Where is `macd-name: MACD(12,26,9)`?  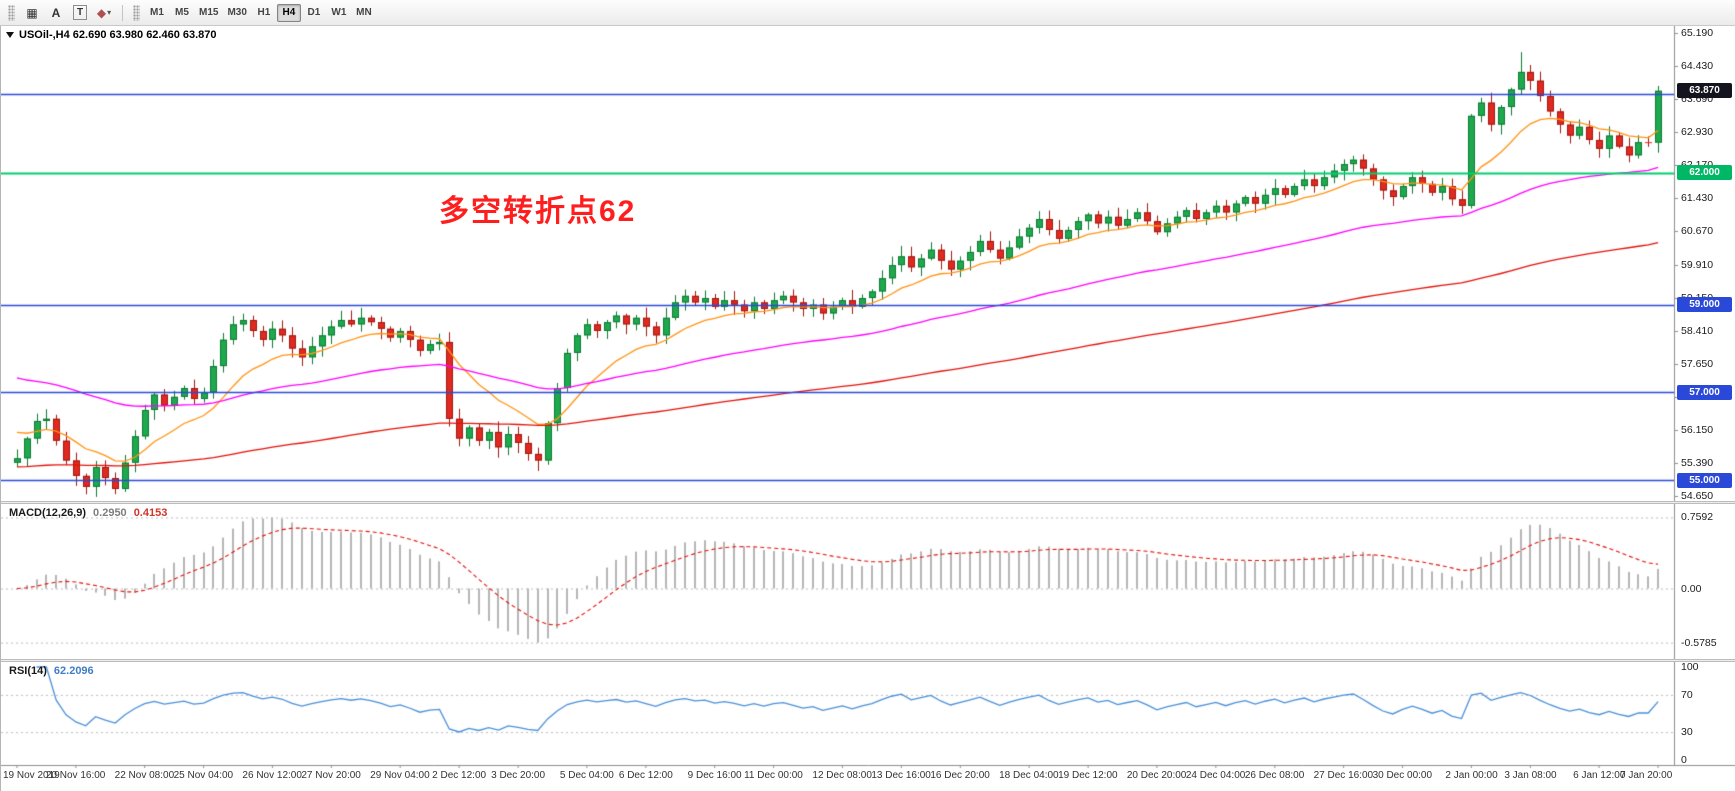
macd-name: MACD(12,26,9) is located at coordinates (48, 513).